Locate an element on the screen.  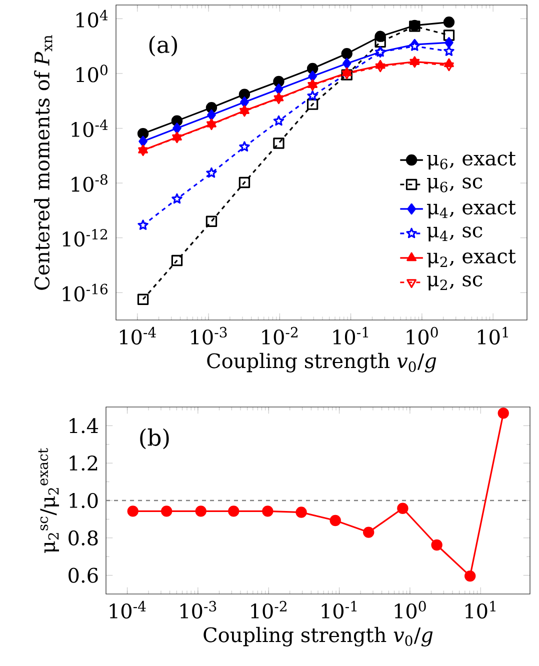
y-tick-label: 10$^{-8}$ is located at coordinates (90, 183).